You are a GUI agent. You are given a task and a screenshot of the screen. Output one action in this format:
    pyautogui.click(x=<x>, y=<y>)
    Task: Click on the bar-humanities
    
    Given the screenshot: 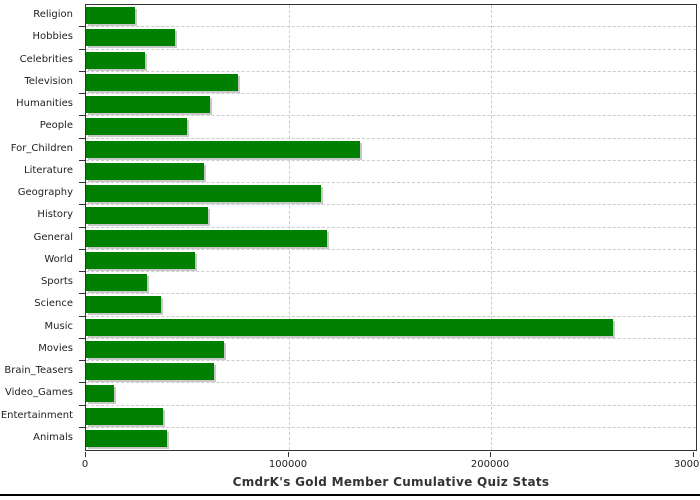 What is the action you would take?
    pyautogui.click(x=148, y=104)
    